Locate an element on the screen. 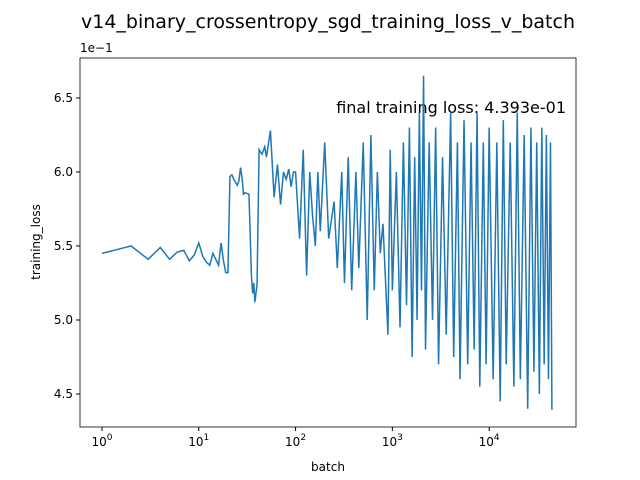 The width and height of the screenshot is (640, 480). y-tick-label: 6.0 is located at coordinates (63, 172).